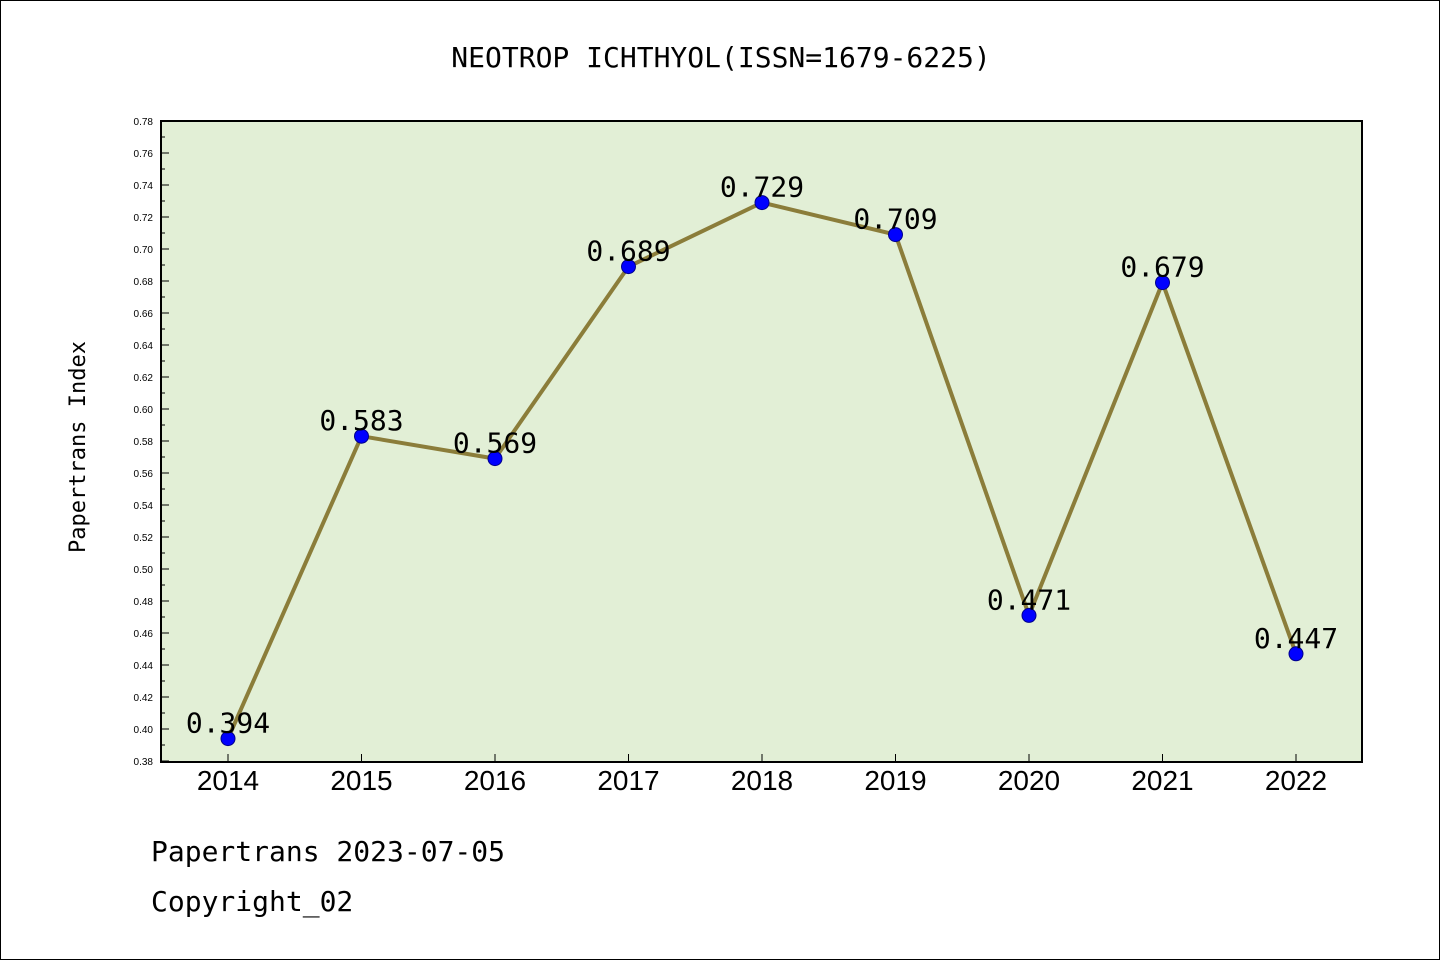  I want to click on data-point-label: 0.679, so click(1162, 267).